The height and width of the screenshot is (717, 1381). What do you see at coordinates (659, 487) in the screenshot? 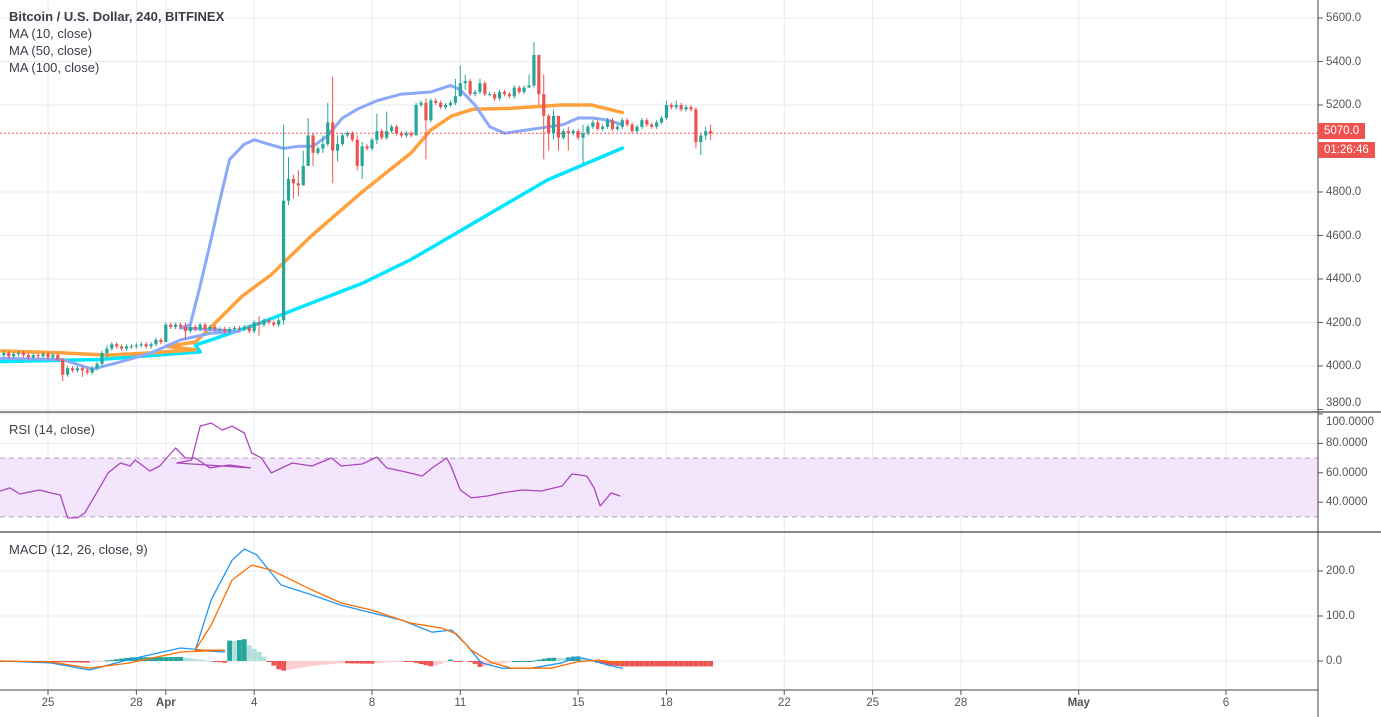
I see `rsi-band-fill` at bounding box center [659, 487].